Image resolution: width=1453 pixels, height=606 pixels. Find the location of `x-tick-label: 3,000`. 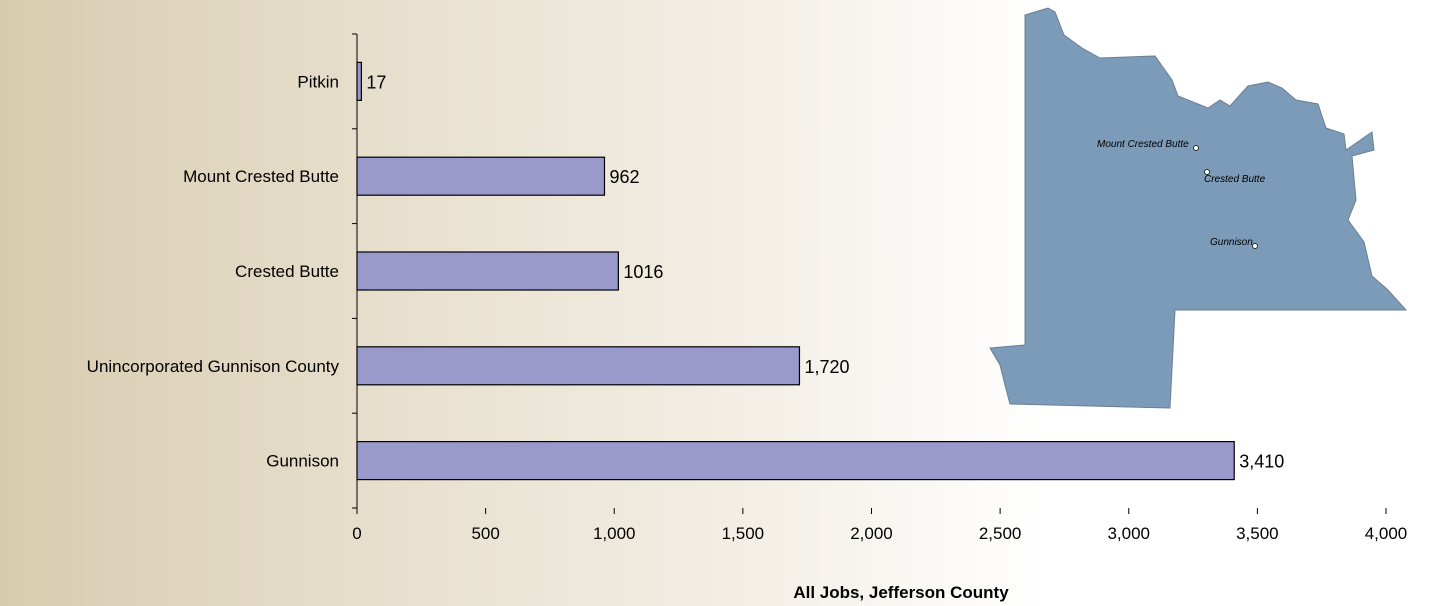

x-tick-label: 3,000 is located at coordinates (1128, 533).